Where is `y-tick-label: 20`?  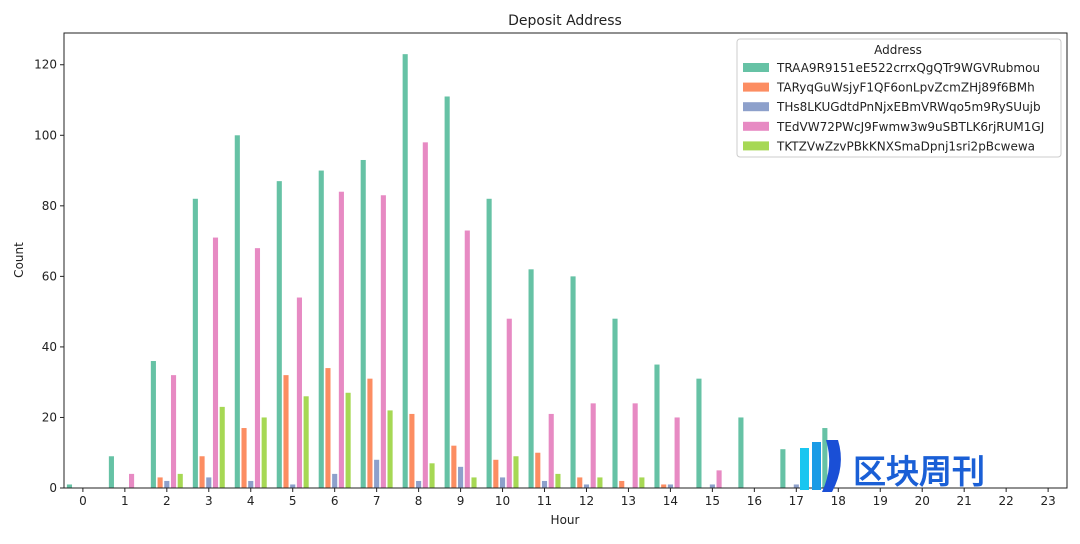
y-tick-label: 20 is located at coordinates (49, 417).